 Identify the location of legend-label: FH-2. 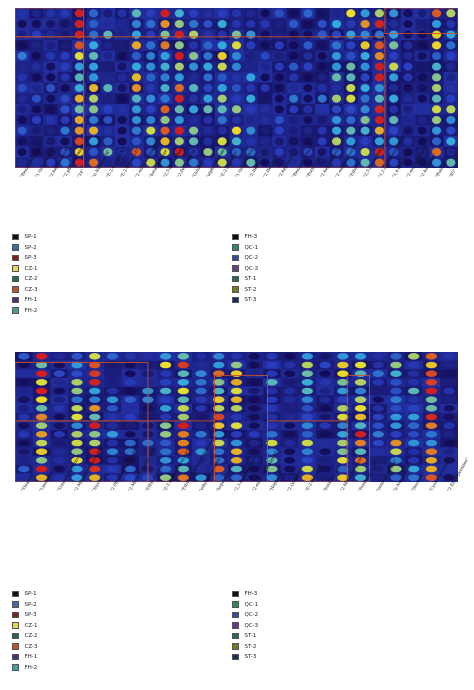
(31, 310).